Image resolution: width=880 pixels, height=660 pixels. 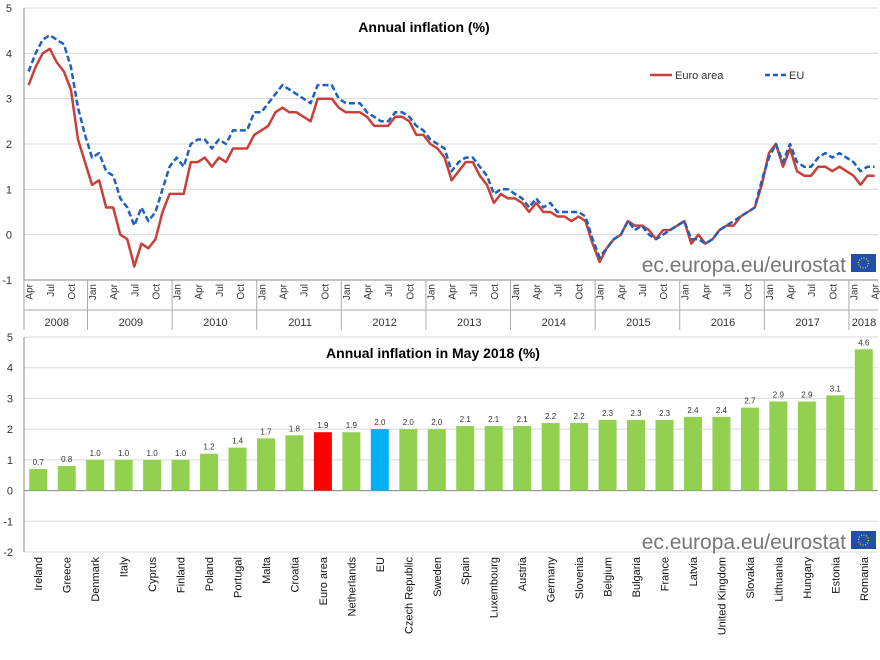 I want to click on year-label: 2014, so click(x=554, y=323).